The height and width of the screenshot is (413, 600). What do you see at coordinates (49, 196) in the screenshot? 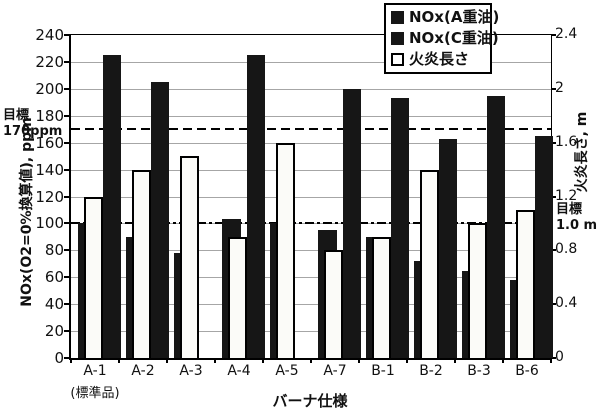
I see `left-tick-label-120: 120` at bounding box center [49, 196].